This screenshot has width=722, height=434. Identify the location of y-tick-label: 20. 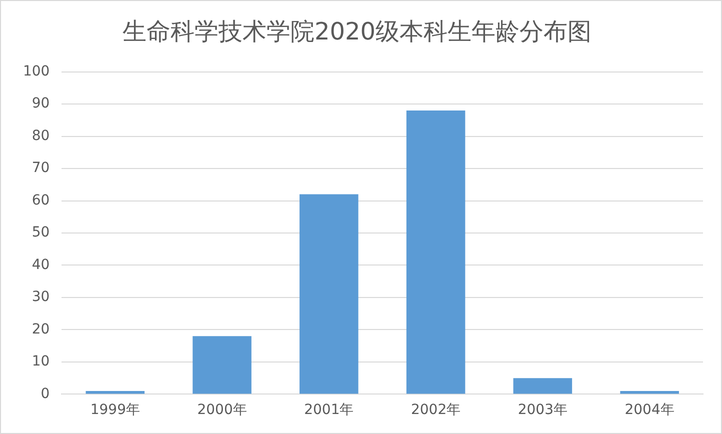
(41, 329).